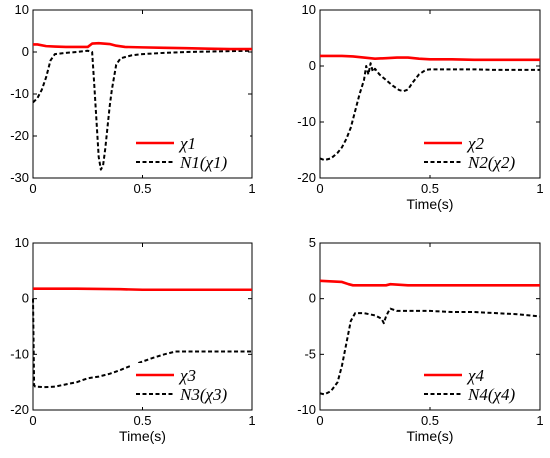 The image size is (550, 458). What do you see at coordinates (203, 394) in the screenshot?
I see `legend-label: N3(χ3)` at bounding box center [203, 394].